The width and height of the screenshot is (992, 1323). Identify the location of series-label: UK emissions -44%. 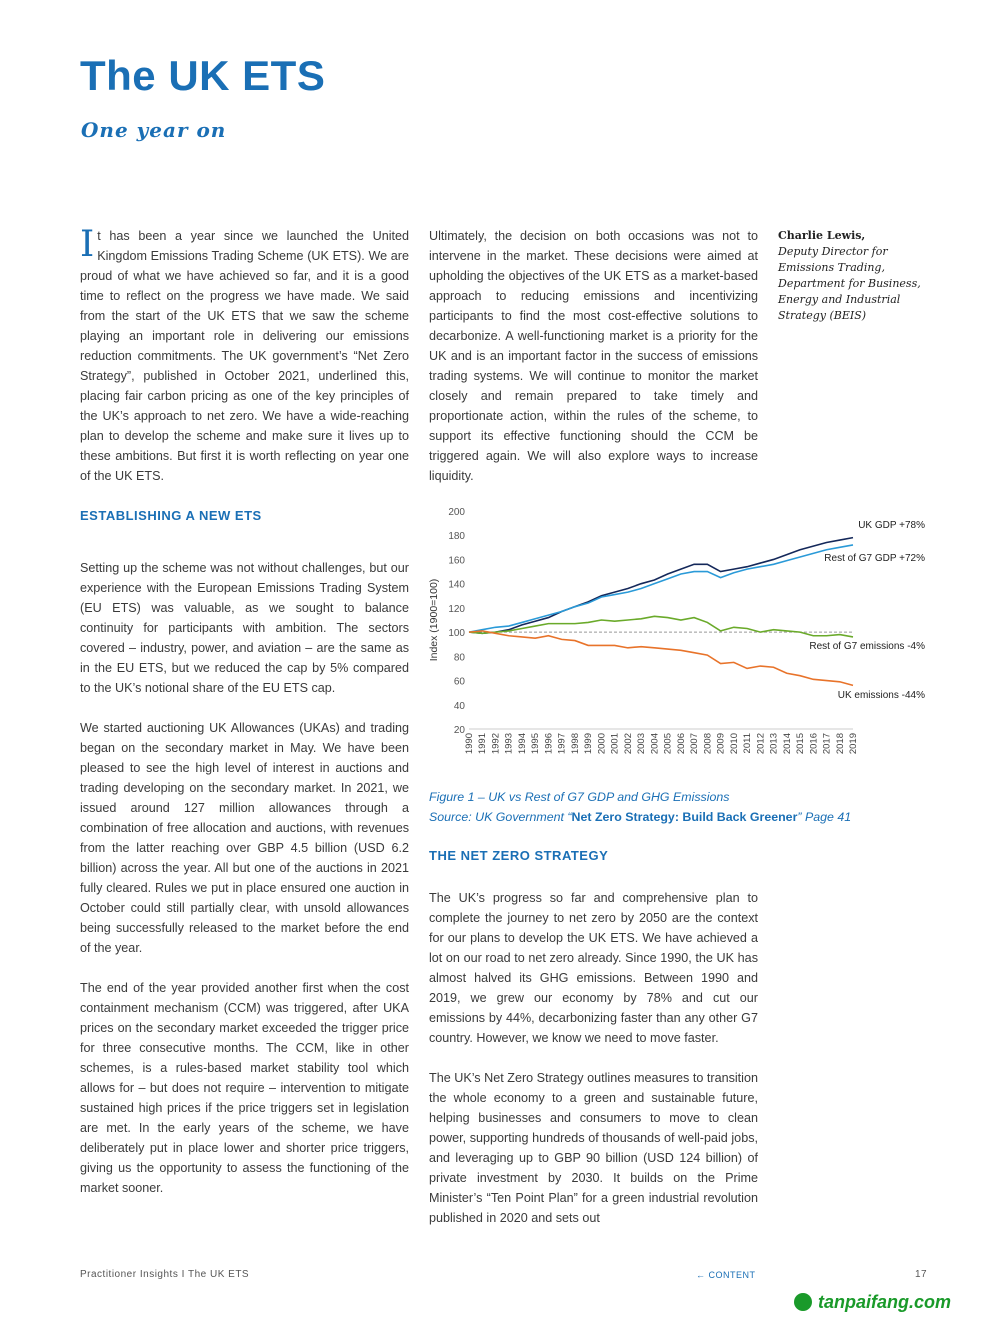
(881, 695).